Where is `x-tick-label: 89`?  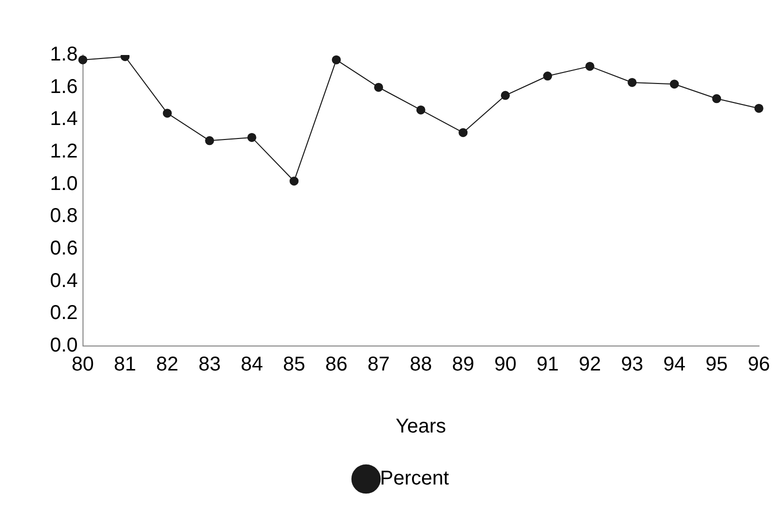
x-tick-label: 89 is located at coordinates (463, 365).